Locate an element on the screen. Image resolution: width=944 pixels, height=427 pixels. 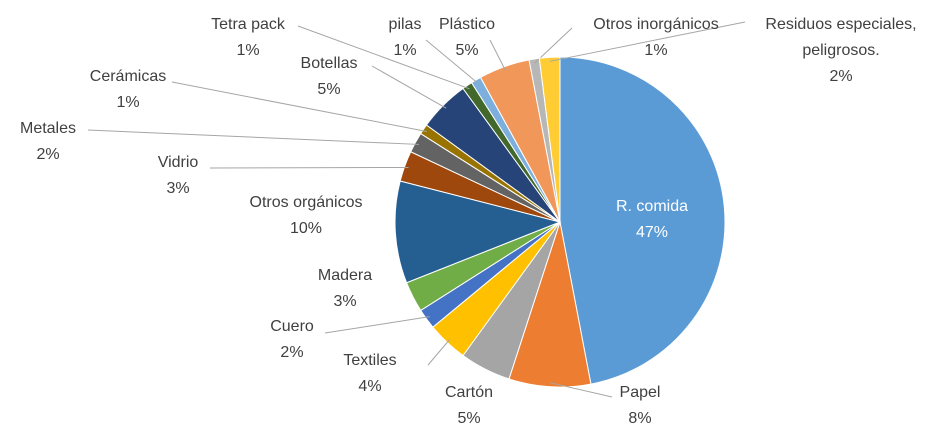
category-label: Plástico is located at coordinates (467, 24).